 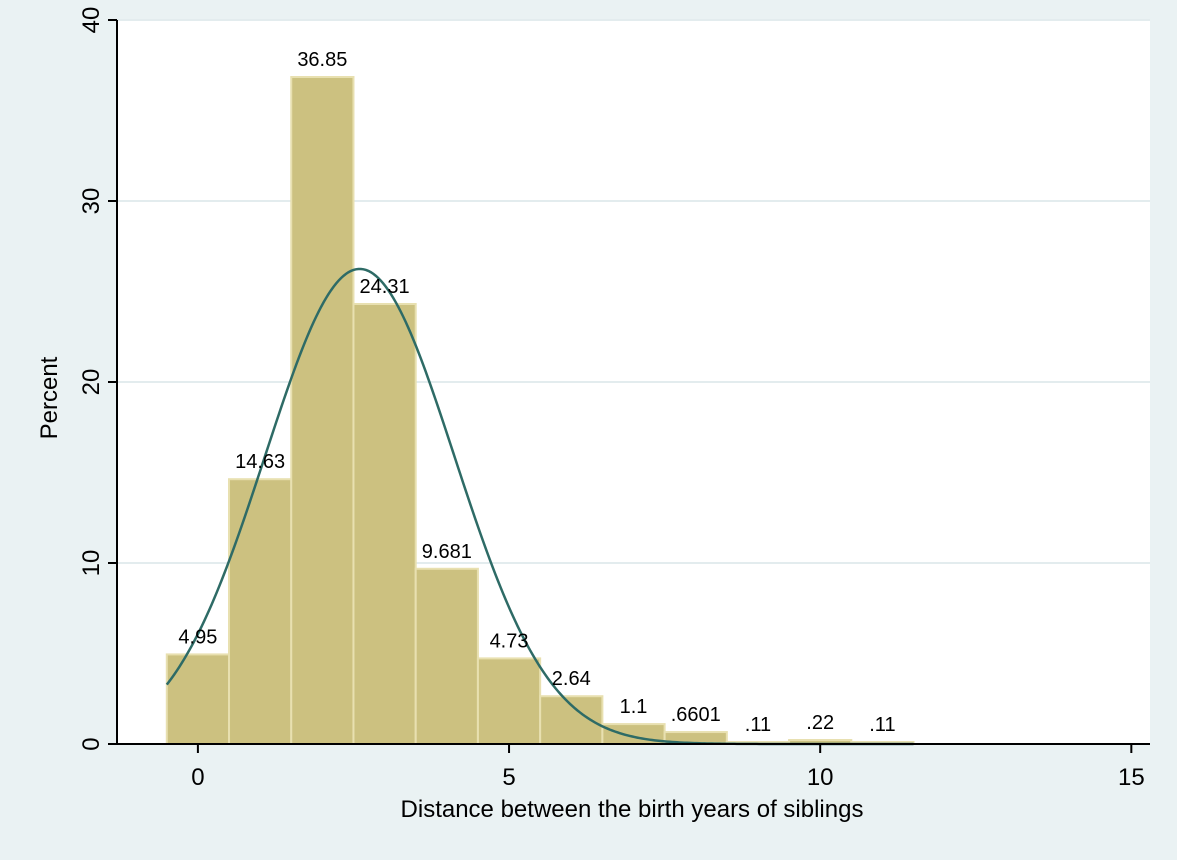 I want to click on y-tick-label: 20, so click(x=91, y=382).